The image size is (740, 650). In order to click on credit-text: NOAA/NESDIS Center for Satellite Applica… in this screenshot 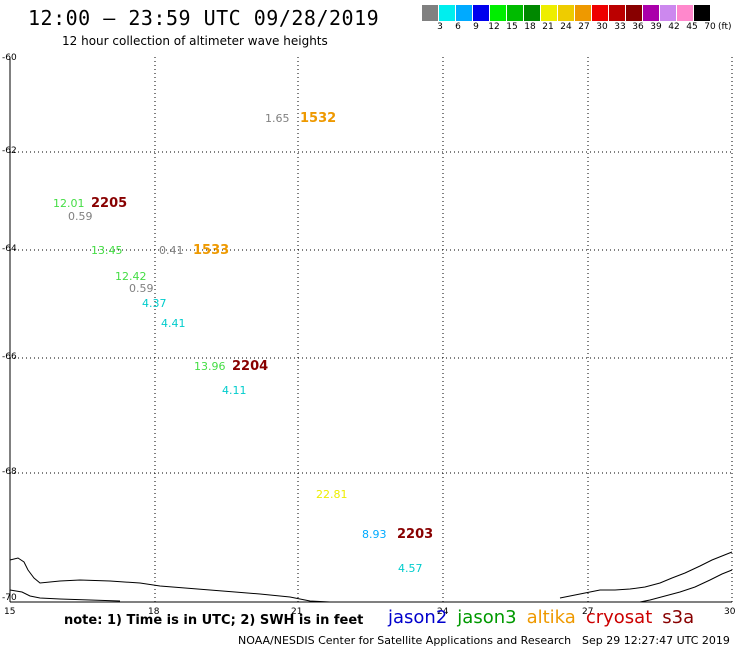, I will do `click(405, 640)`.